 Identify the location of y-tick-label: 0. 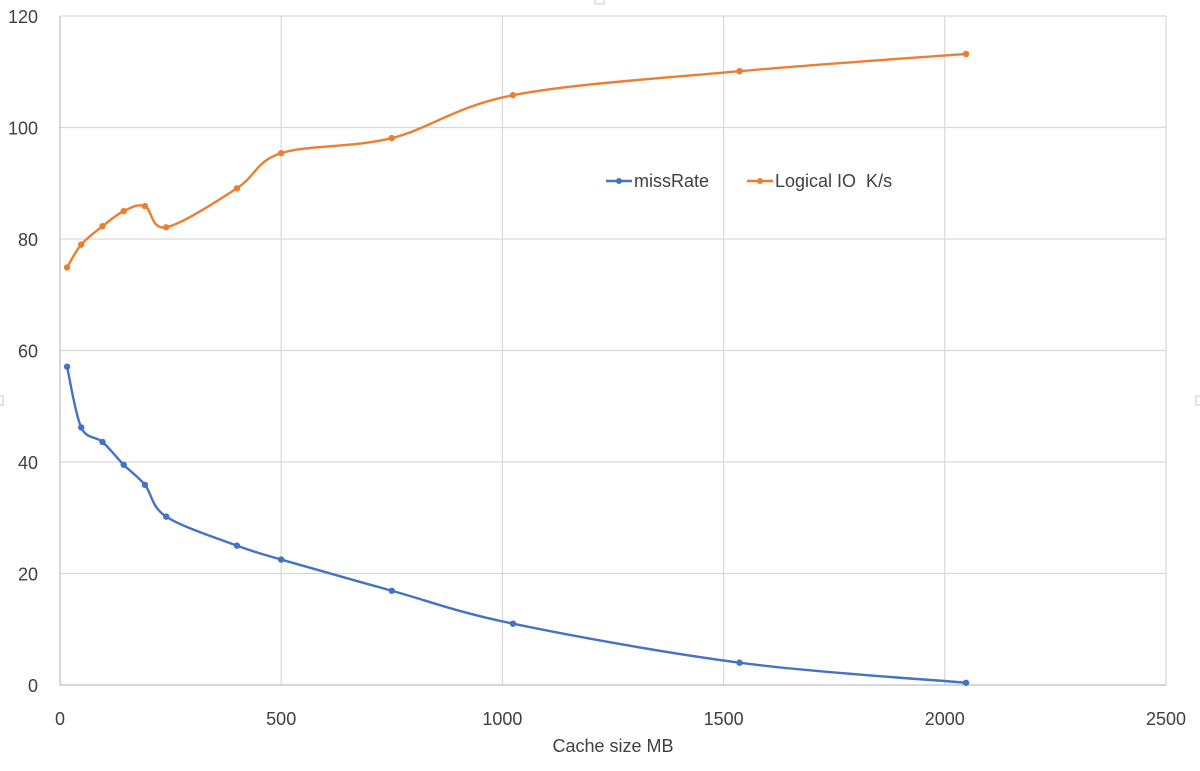
(33, 686).